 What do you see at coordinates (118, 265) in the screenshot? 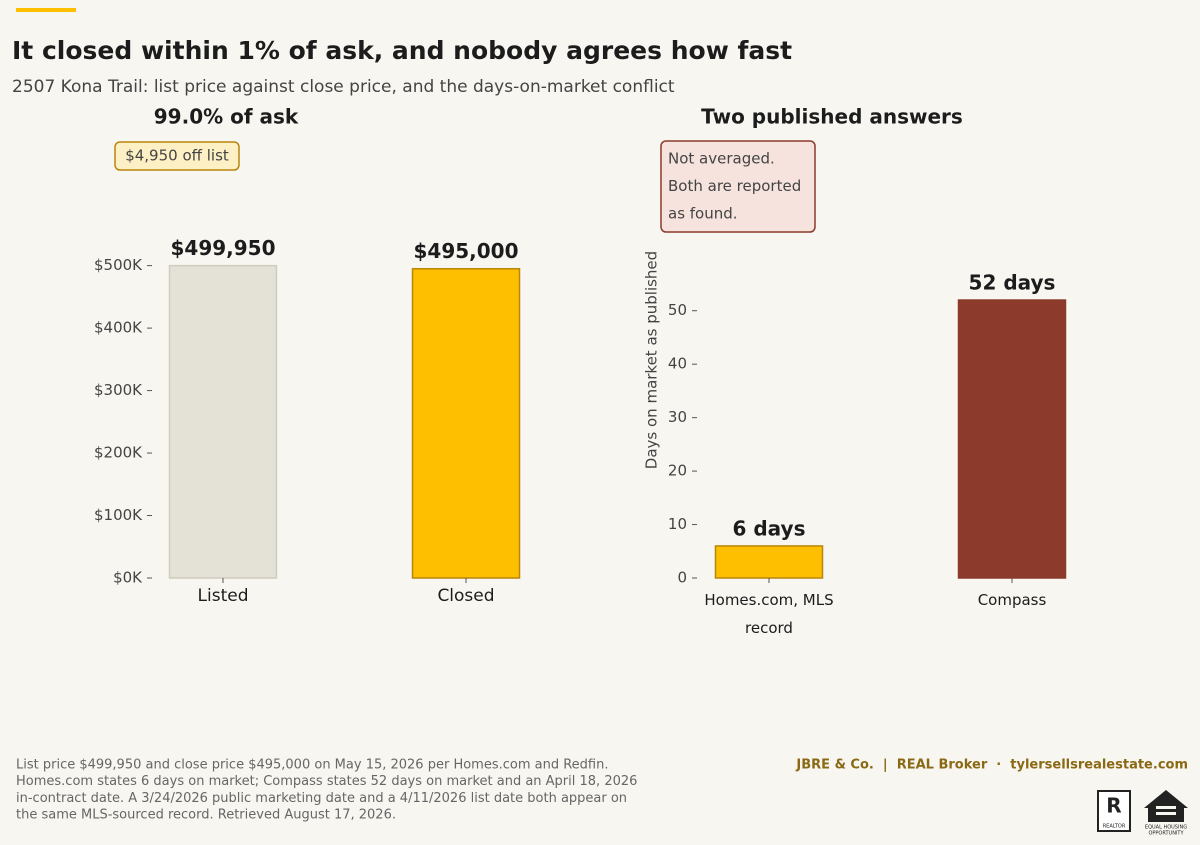
I see `y-tick-label: $500K` at bounding box center [118, 265].